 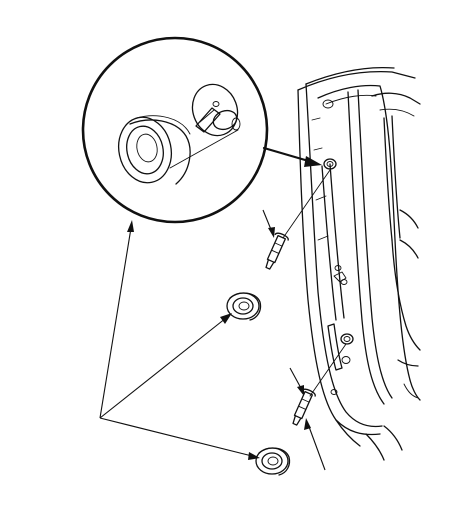 What do you see at coordinates (307, 424) in the screenshot?
I see `lower-clip-pointer-bottom-head` at bounding box center [307, 424].